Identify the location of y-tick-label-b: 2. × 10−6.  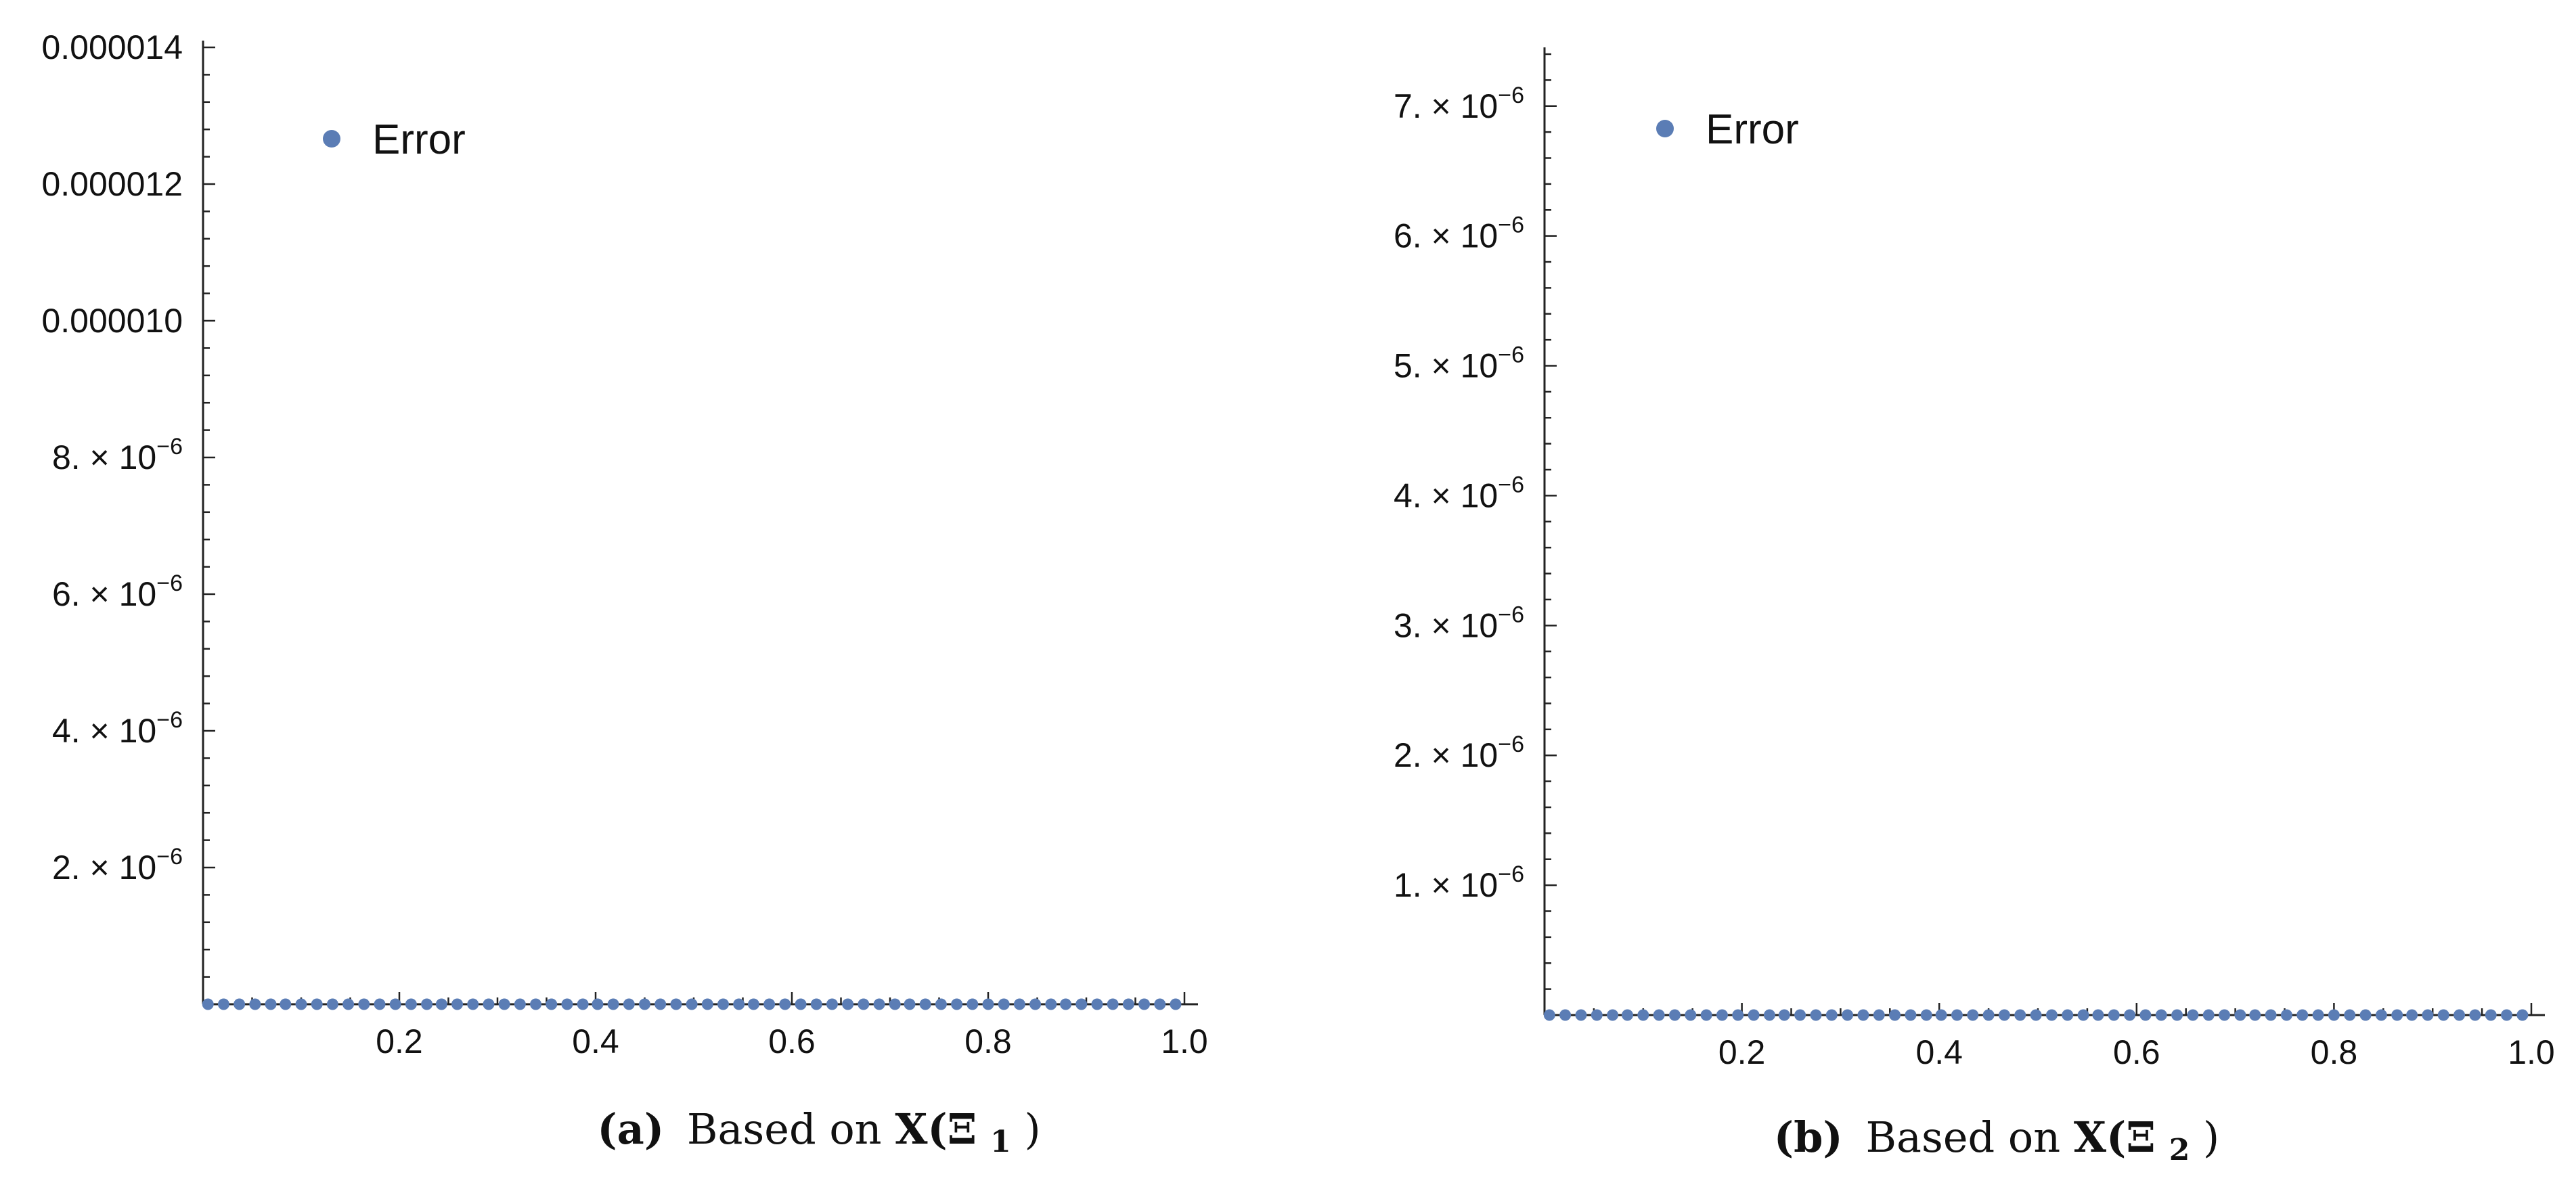
(1459, 753).